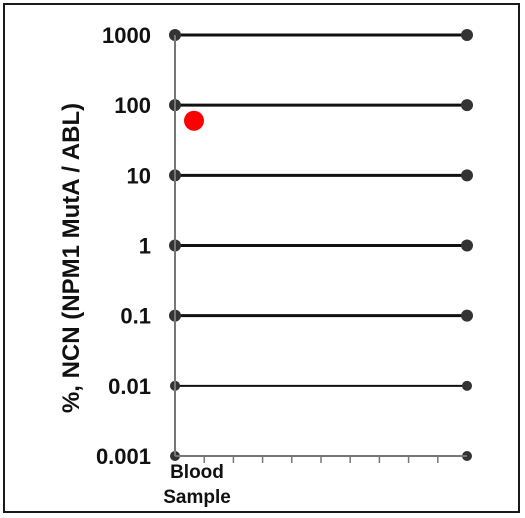 Image resolution: width=525 pixels, height=518 pixels. Describe the element at coordinates (145, 246) in the screenshot. I see `y-tick-label: 1` at that location.